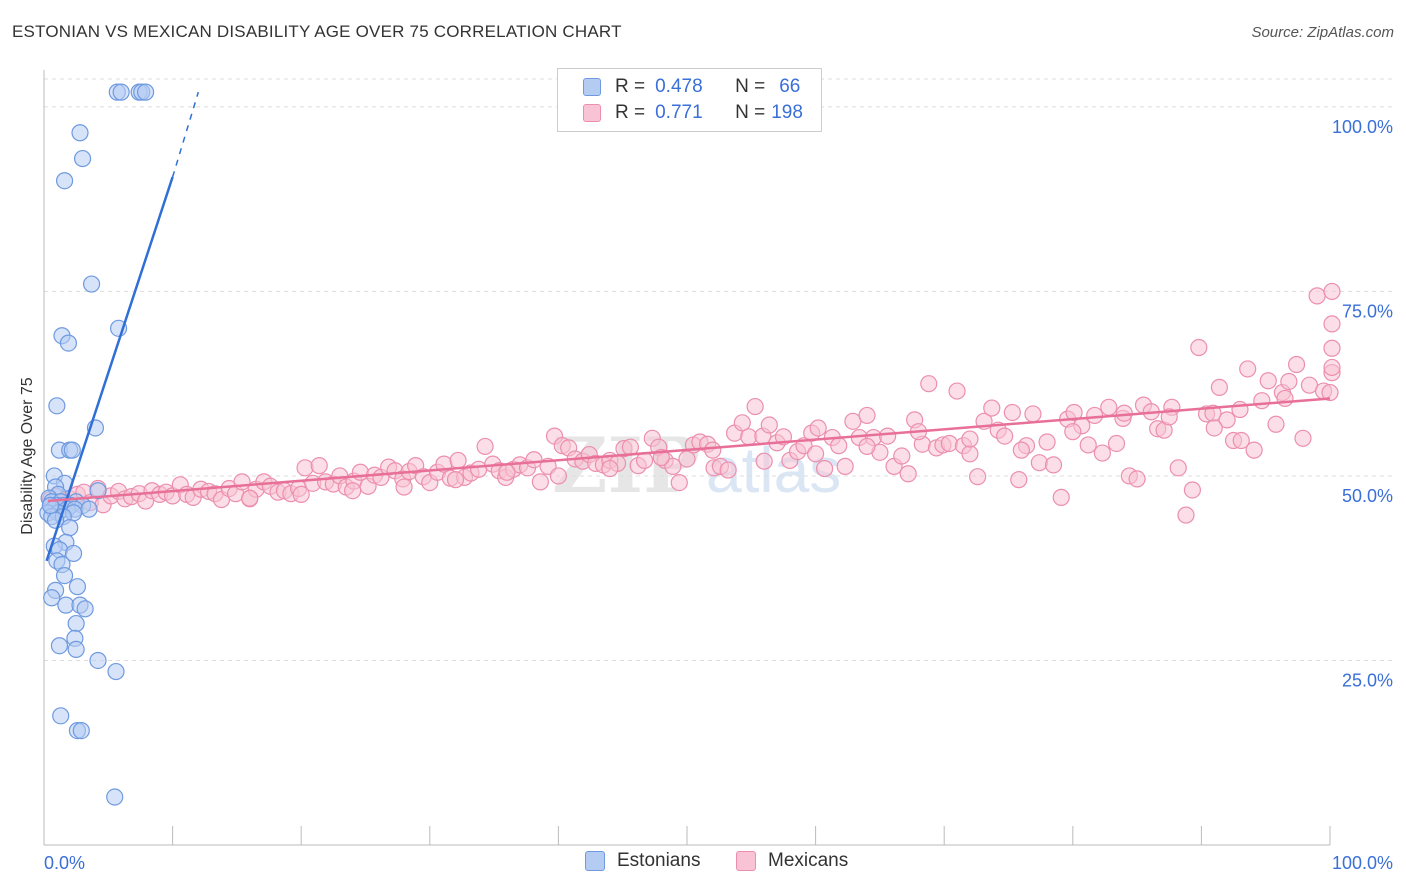 Image resolution: width=1406 pixels, height=892 pixels. What do you see at coordinates (1362, 127) in the screenshot?
I see `y-tick-label: 100.0%` at bounding box center [1362, 127].